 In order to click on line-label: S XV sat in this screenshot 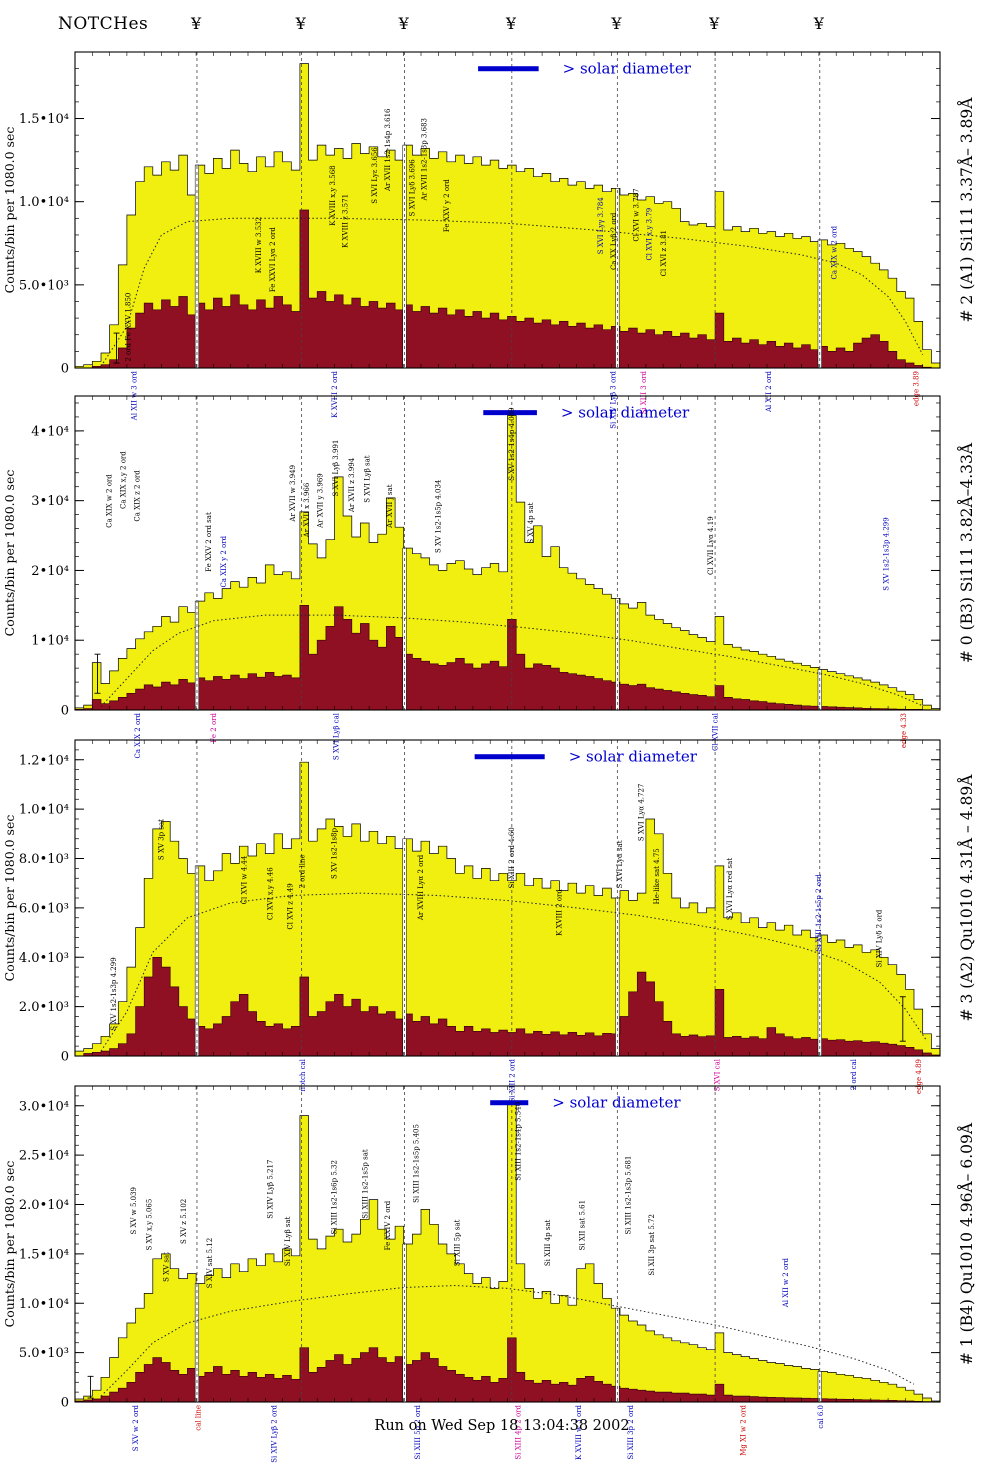, I will do `click(167, 1267)`.